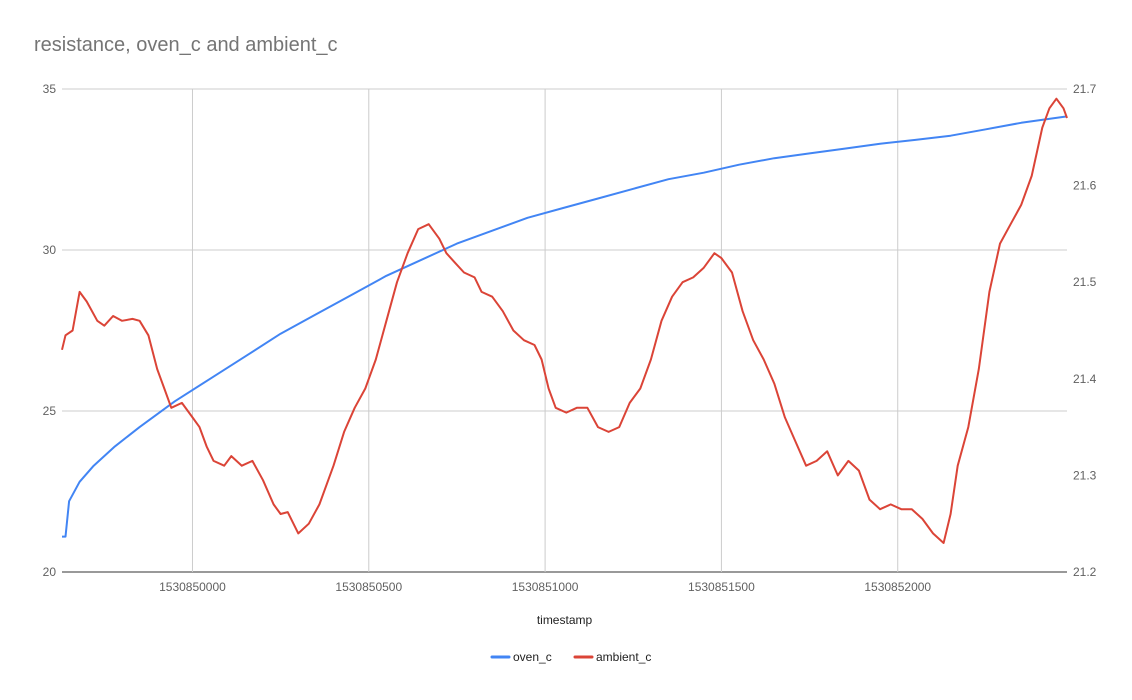  Describe the element at coordinates (565, 620) in the screenshot. I see `x-axis-title: timestamp` at that location.